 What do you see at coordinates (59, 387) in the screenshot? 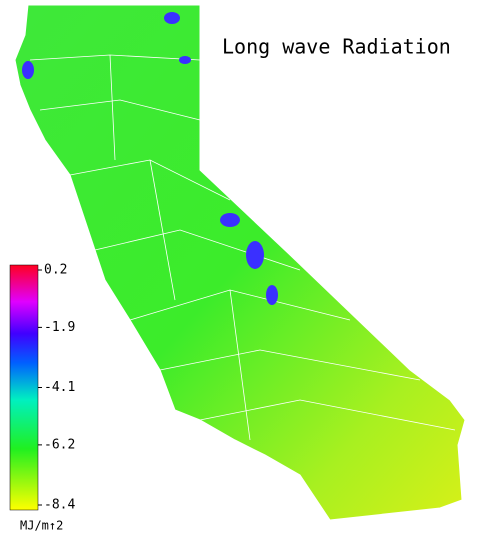
I see `colorbar-tick-label: -4.1` at bounding box center [59, 387].